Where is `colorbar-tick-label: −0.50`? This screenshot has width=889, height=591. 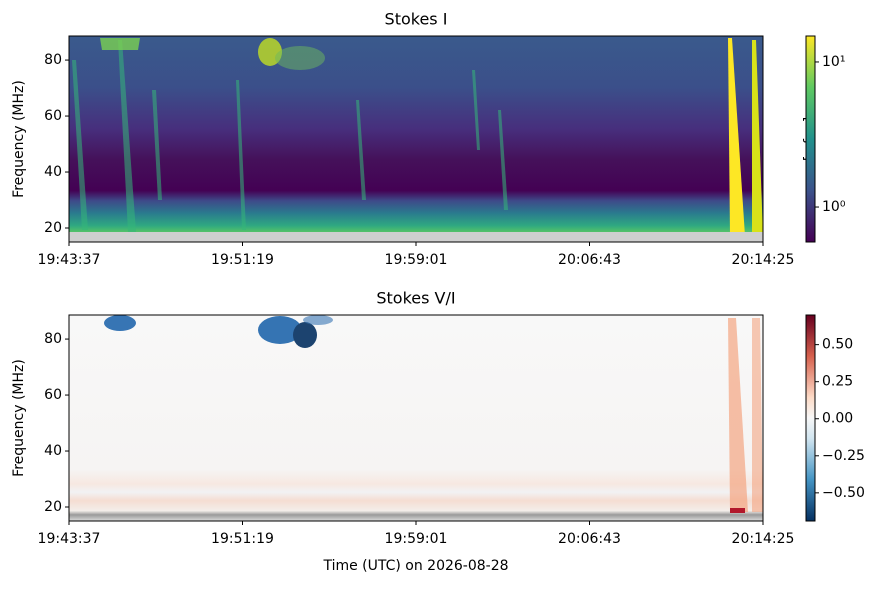
colorbar-tick-label: −0.50 is located at coordinates (843, 493).